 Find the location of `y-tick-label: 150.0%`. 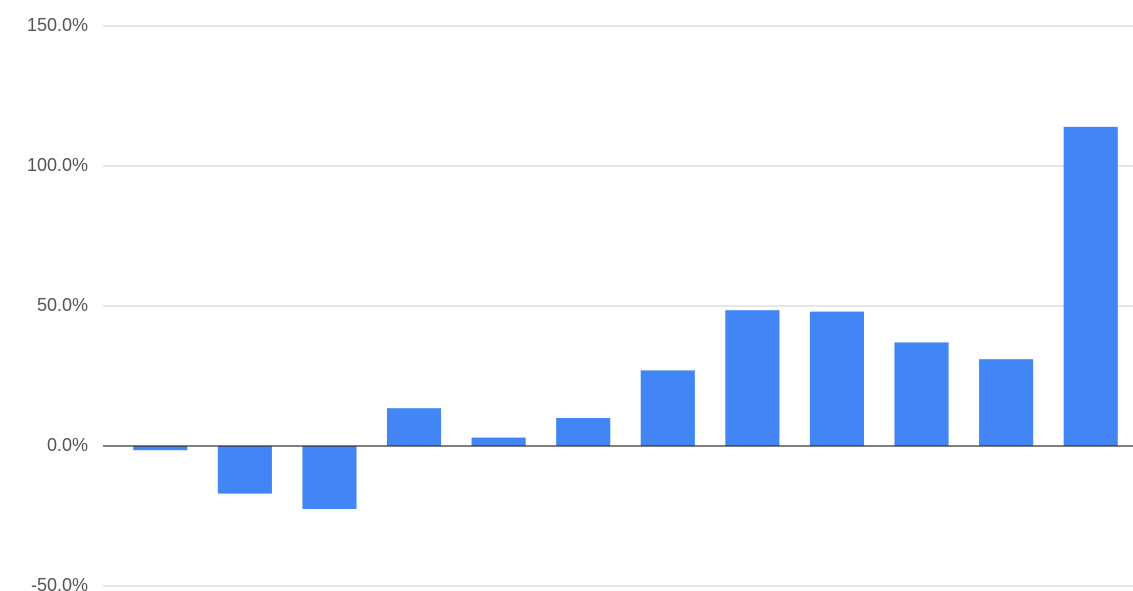

y-tick-label: 150.0% is located at coordinates (57, 25).